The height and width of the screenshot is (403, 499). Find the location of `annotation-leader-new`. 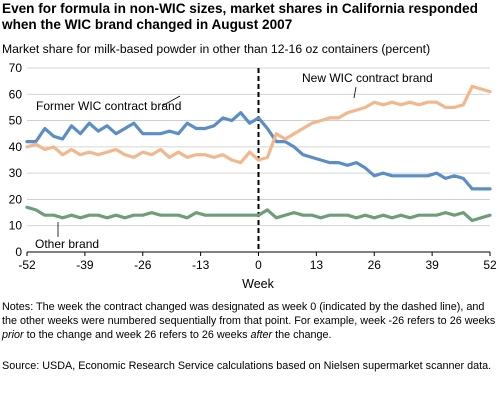

annotation-leader-new is located at coordinates (355, 92).